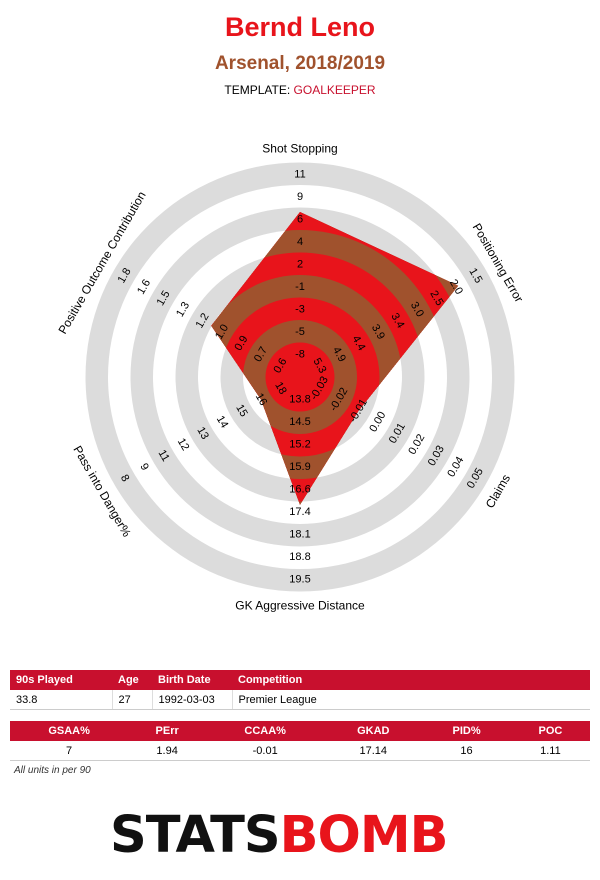 This screenshot has height=880, width=600. What do you see at coordinates (300, 287) in the screenshot?
I see `tick-label: -1` at bounding box center [300, 287].